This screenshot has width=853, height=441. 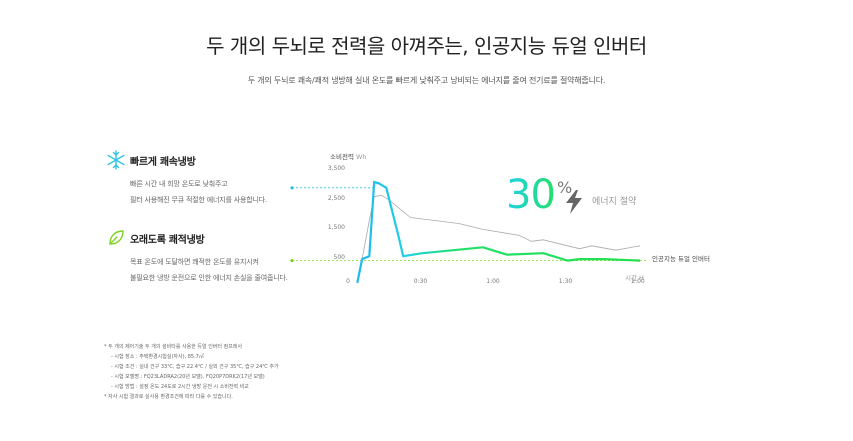 I want to click on footnote: * 두 개의 제어기술 두 개의 설비타를 사용한 듀얼 인버터 컴프레서, so click(x=173, y=347).